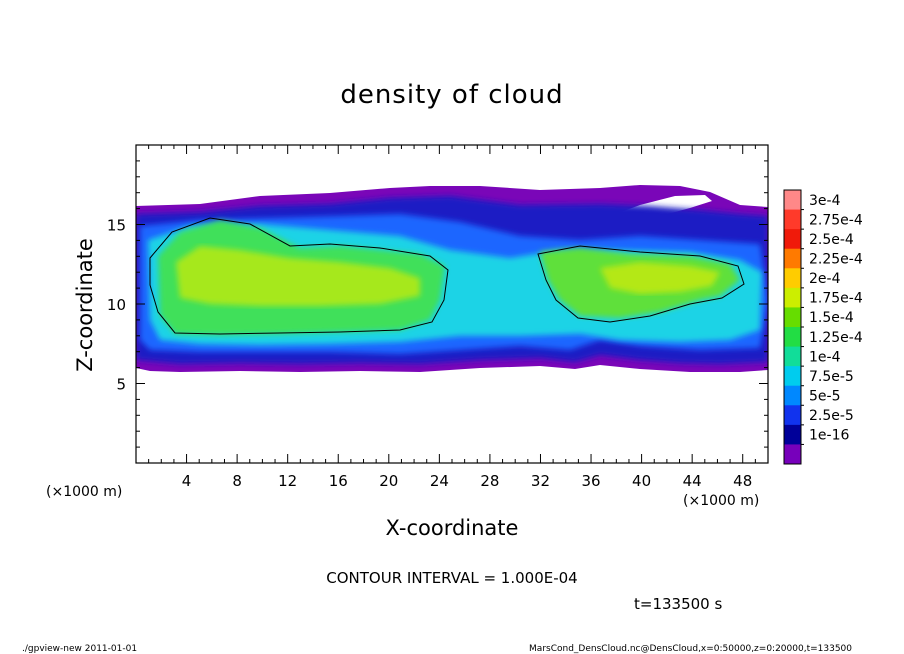 This screenshot has width=904, height=654. What do you see at coordinates (388, 481) in the screenshot?
I see `x-tick-label: 20` at bounding box center [388, 481].